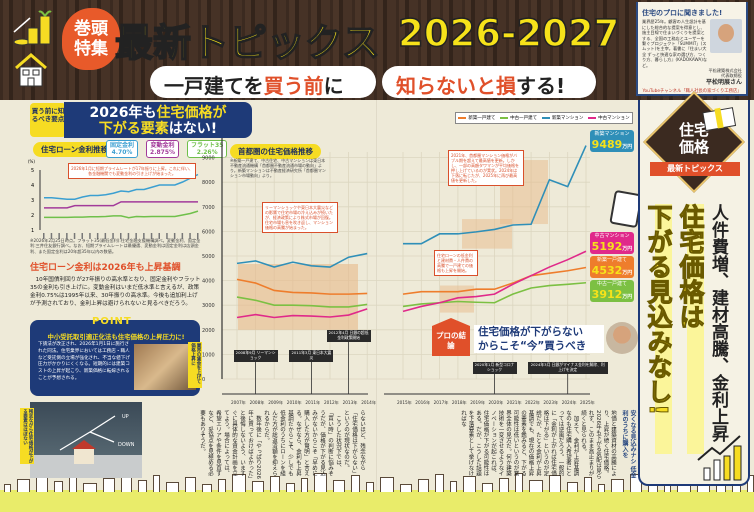 The image size is (754, 512). What do you see at coordinates (163, 152) in the screenshot?
I see `legend-value: 2.875%` at bounding box center [163, 152].